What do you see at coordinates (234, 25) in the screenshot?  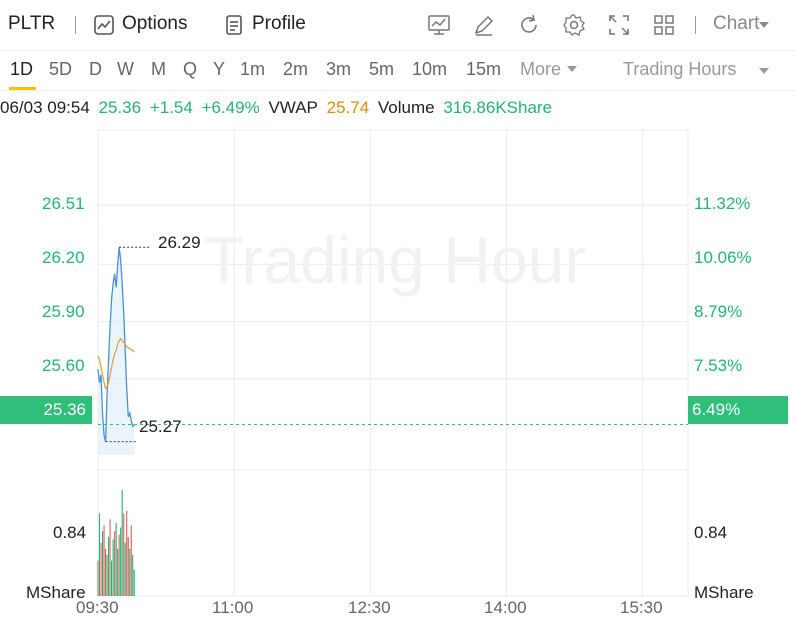 I see `profile-icon` at bounding box center [234, 25].